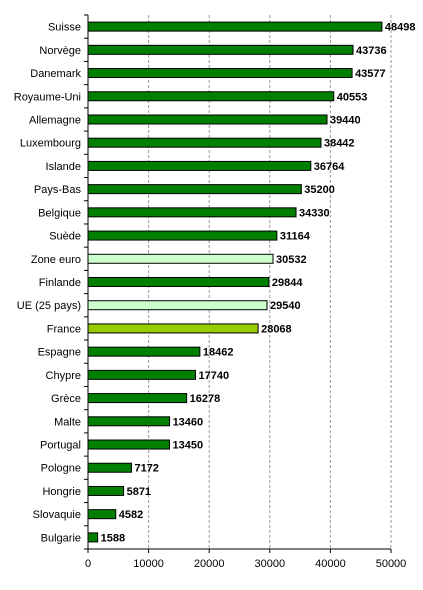 This screenshot has height=590, width=423. I want to click on category-label-6: Islande, so click(63, 167).